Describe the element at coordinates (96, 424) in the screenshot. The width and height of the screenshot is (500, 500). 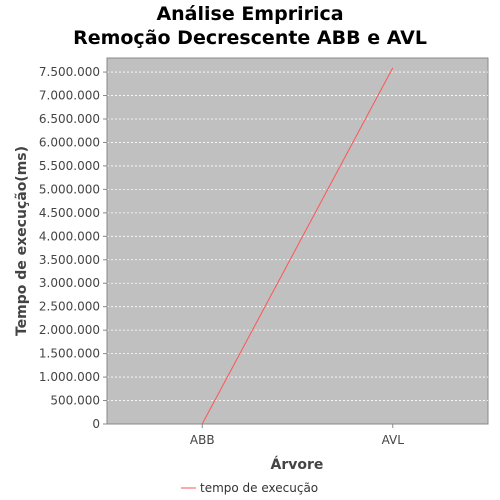
I see `y-tick-label: 0` at that location.